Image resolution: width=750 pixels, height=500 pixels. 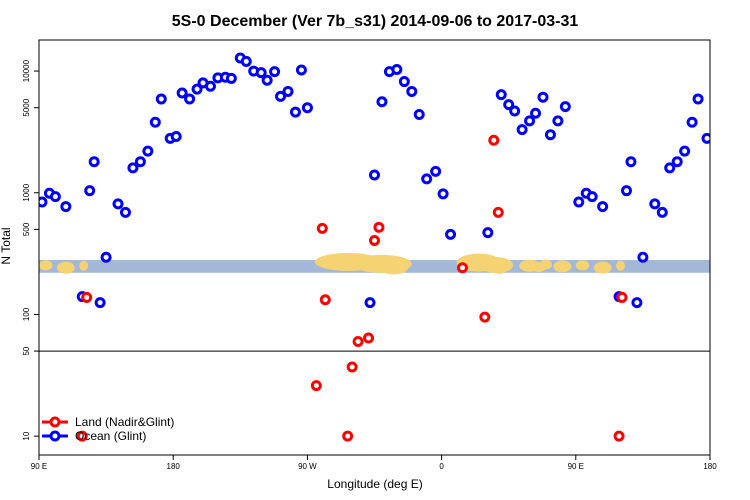 I want to click on y-axis-ticks: 10 50 100 500 1000 5000 10000, so click(x=30, y=250).